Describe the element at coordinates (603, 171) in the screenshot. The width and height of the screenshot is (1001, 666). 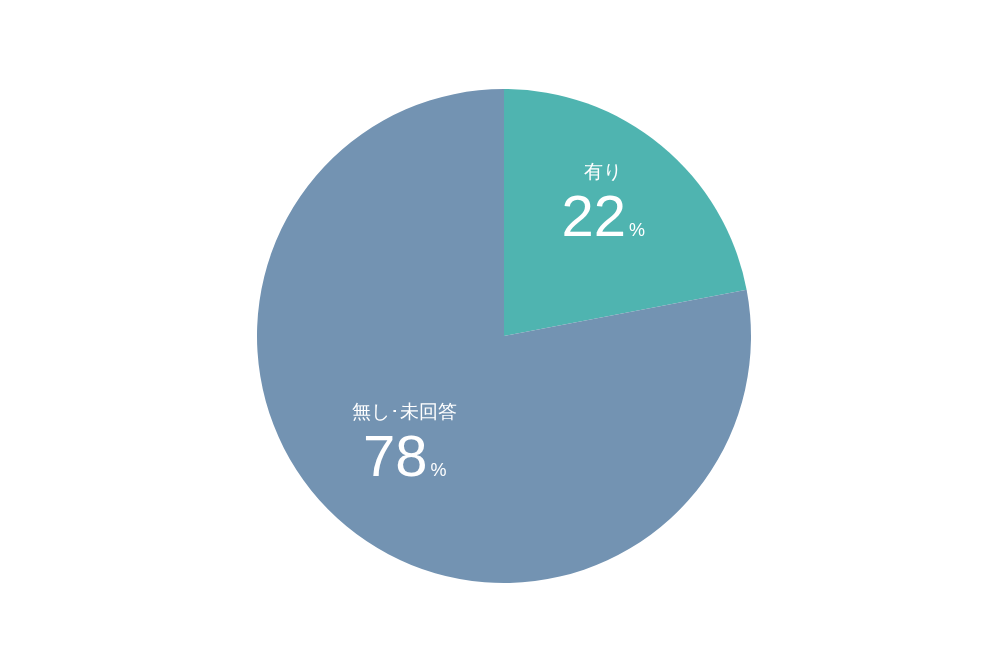
I see `slice-label: 有り` at that location.